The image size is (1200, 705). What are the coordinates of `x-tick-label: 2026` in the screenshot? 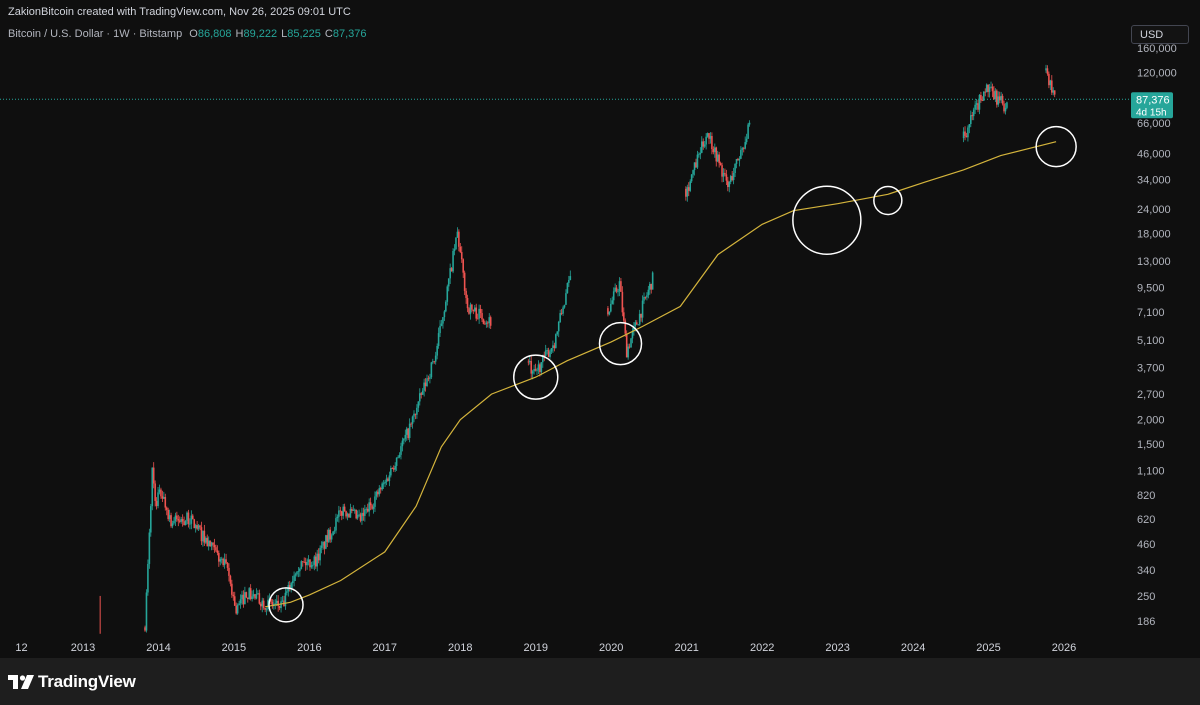 It's located at (1064, 648).